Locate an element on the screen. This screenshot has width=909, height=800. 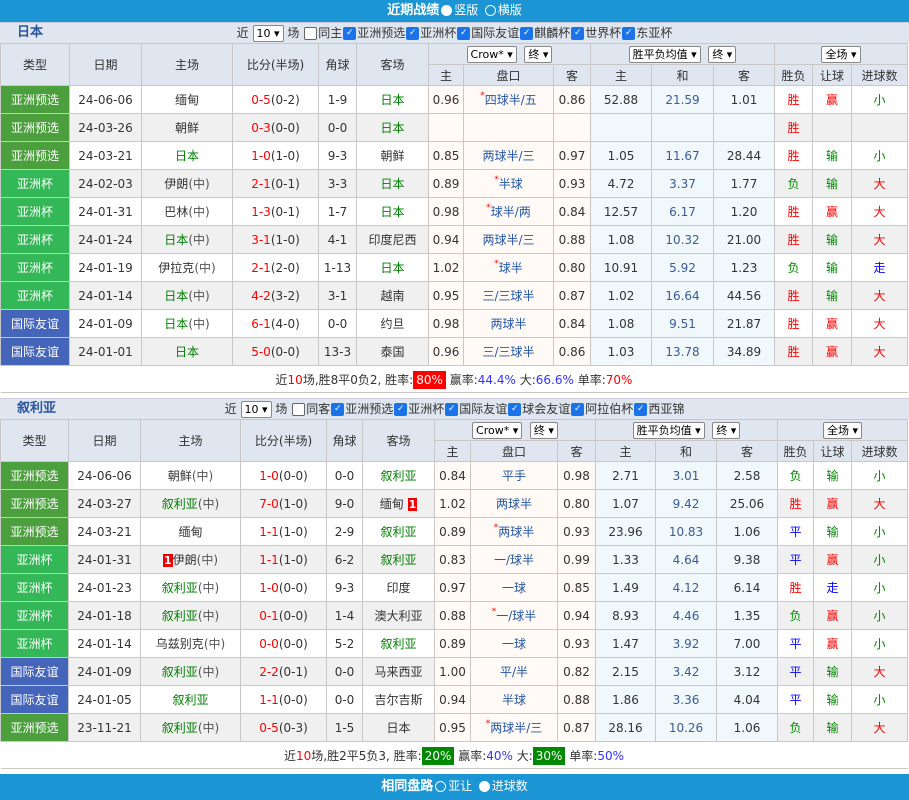
radio-goals is located at coordinates (484, 786).